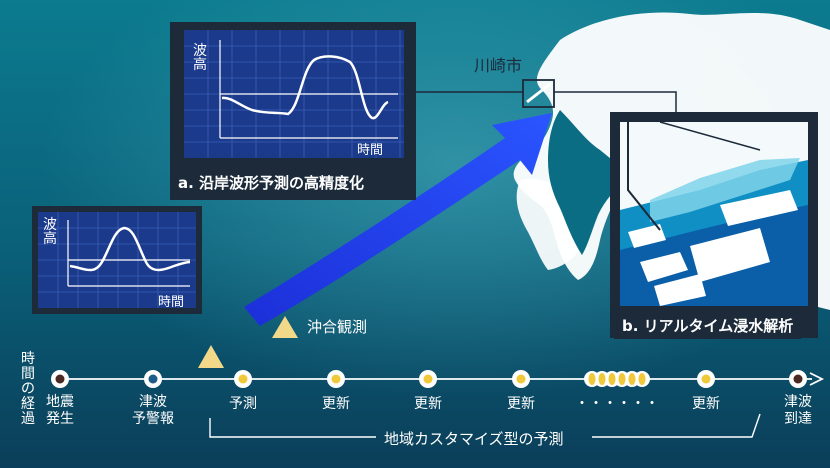 The width and height of the screenshot is (830, 468). I want to click on forecast-bracket-left, so click(292, 428).